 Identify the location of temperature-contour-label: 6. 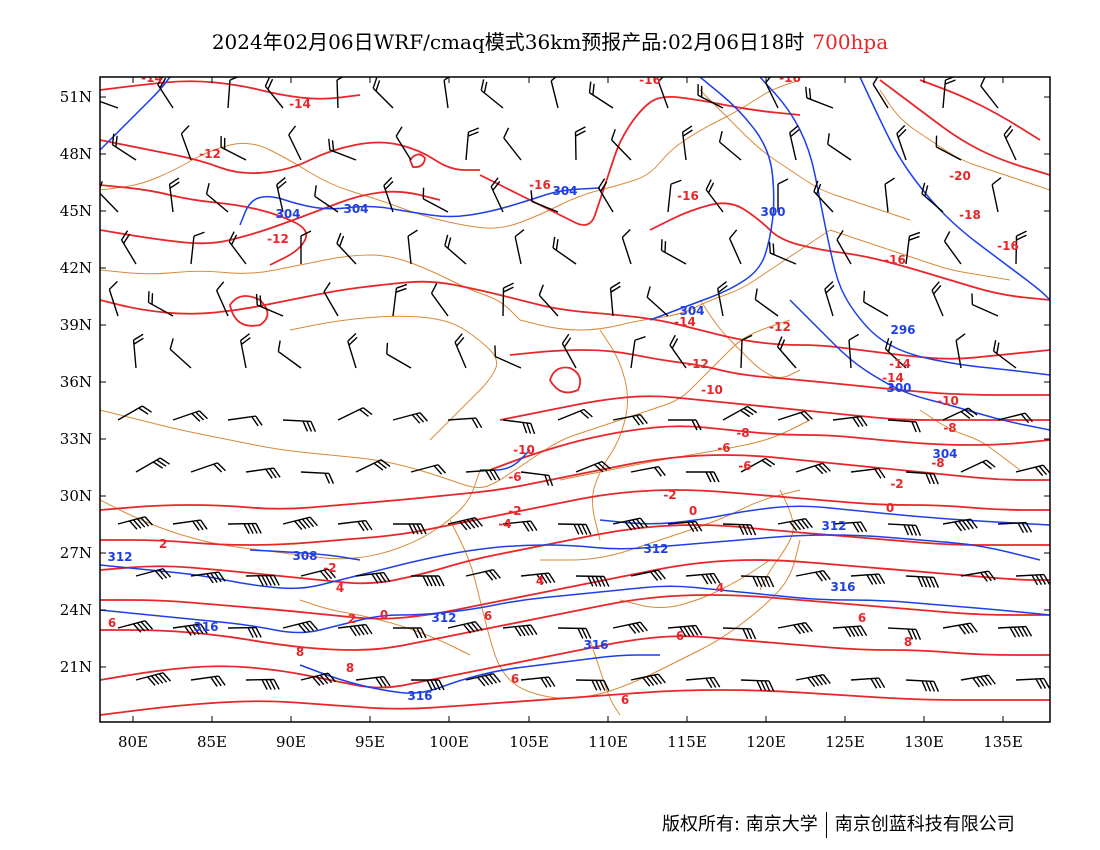
(515, 679).